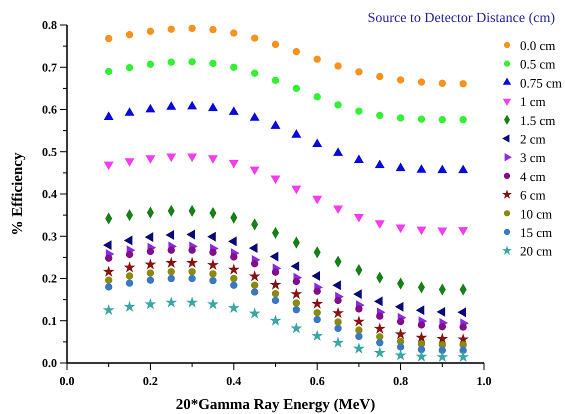 Image resolution: width=565 pixels, height=414 pixels. What do you see at coordinates (538, 120) in the screenshot?
I see `legend-label: 1.5 cm` at bounding box center [538, 120].